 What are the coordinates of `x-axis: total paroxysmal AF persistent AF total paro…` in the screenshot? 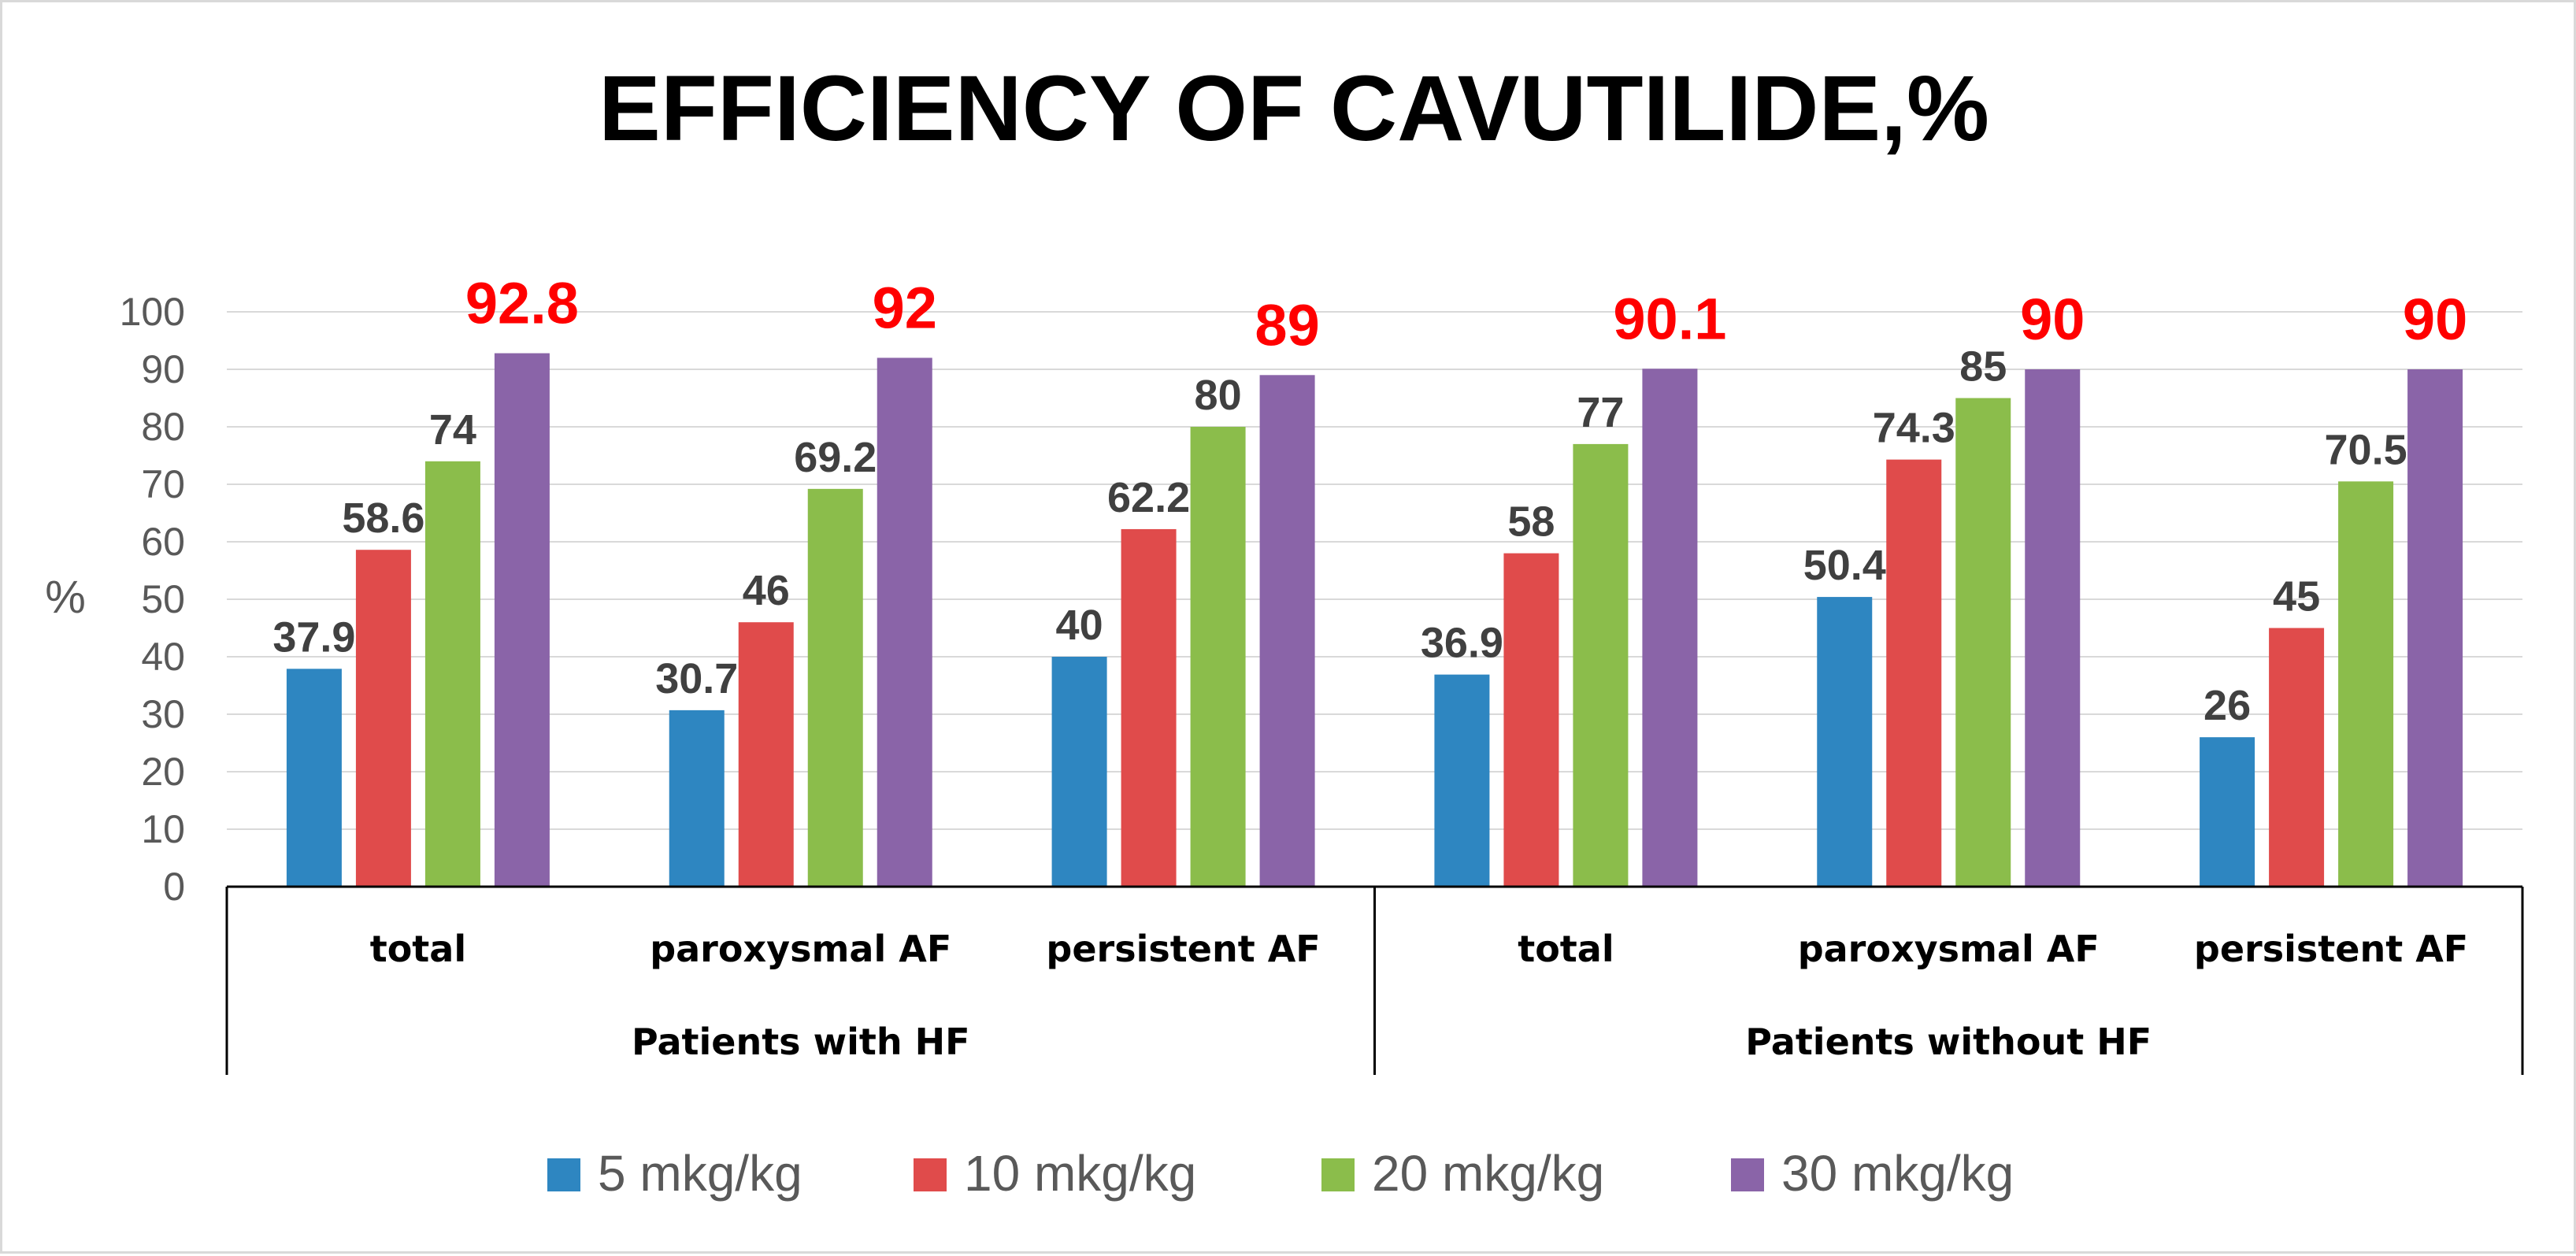 It's located at (1374, 980).